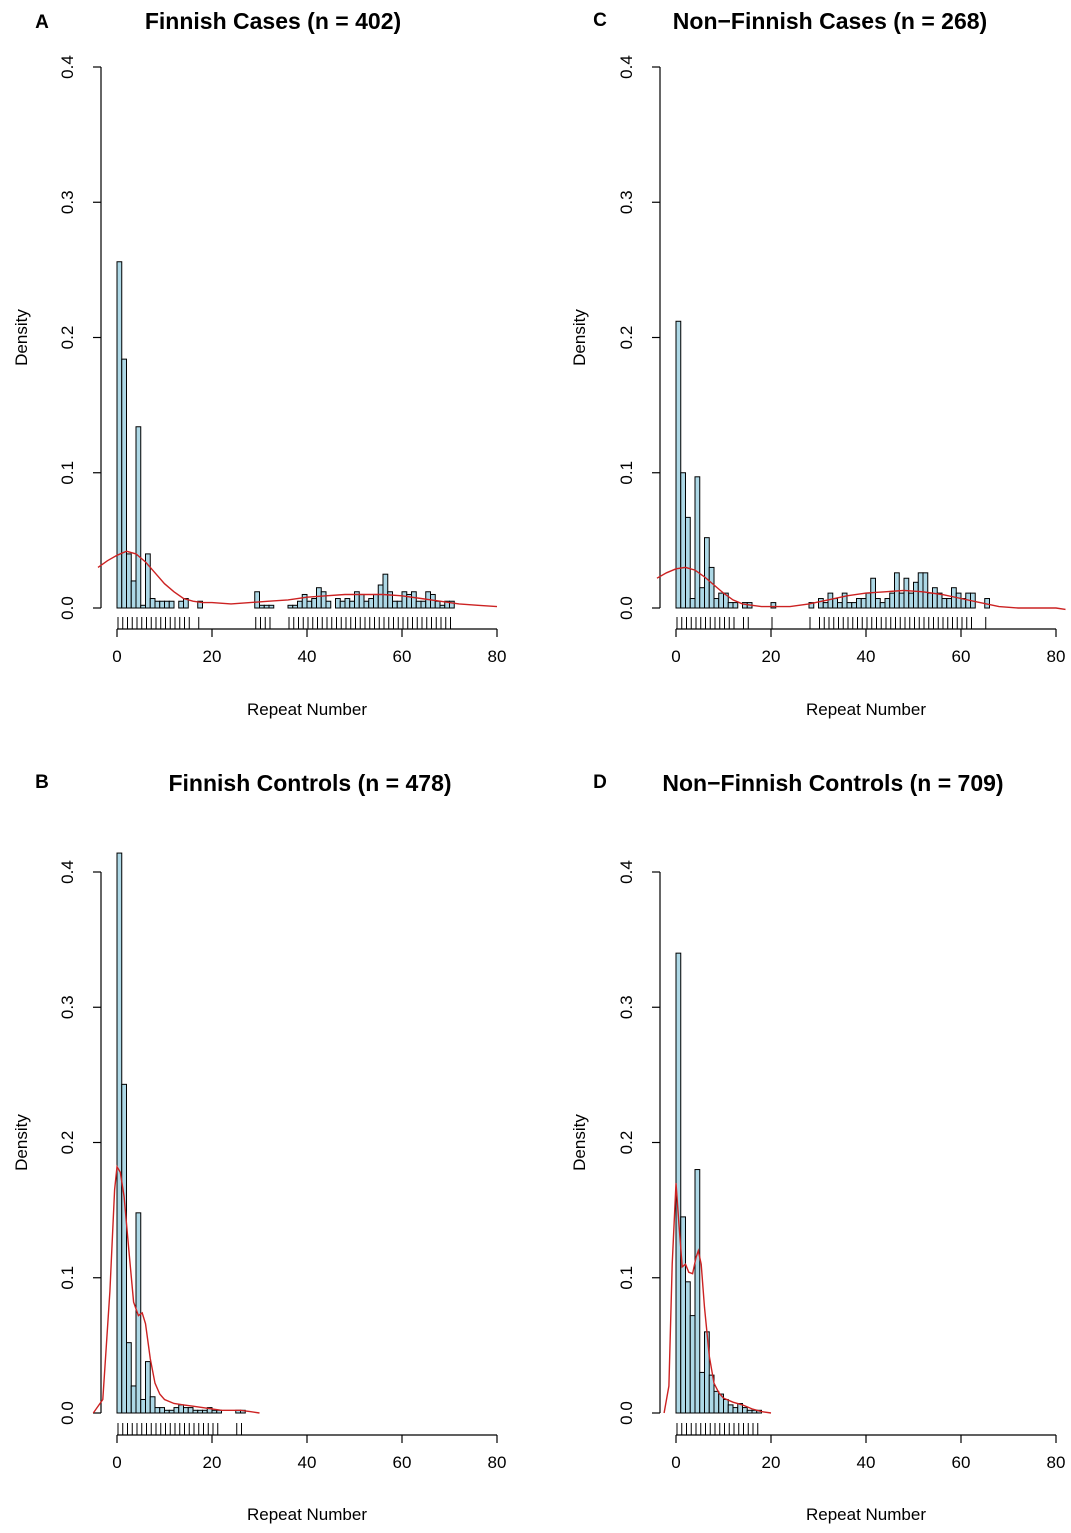 Image resolution: width=1071 pixels, height=1533 pixels. Describe the element at coordinates (67, 338) in the screenshot. I see `y-tick-label: 0.2` at that location.